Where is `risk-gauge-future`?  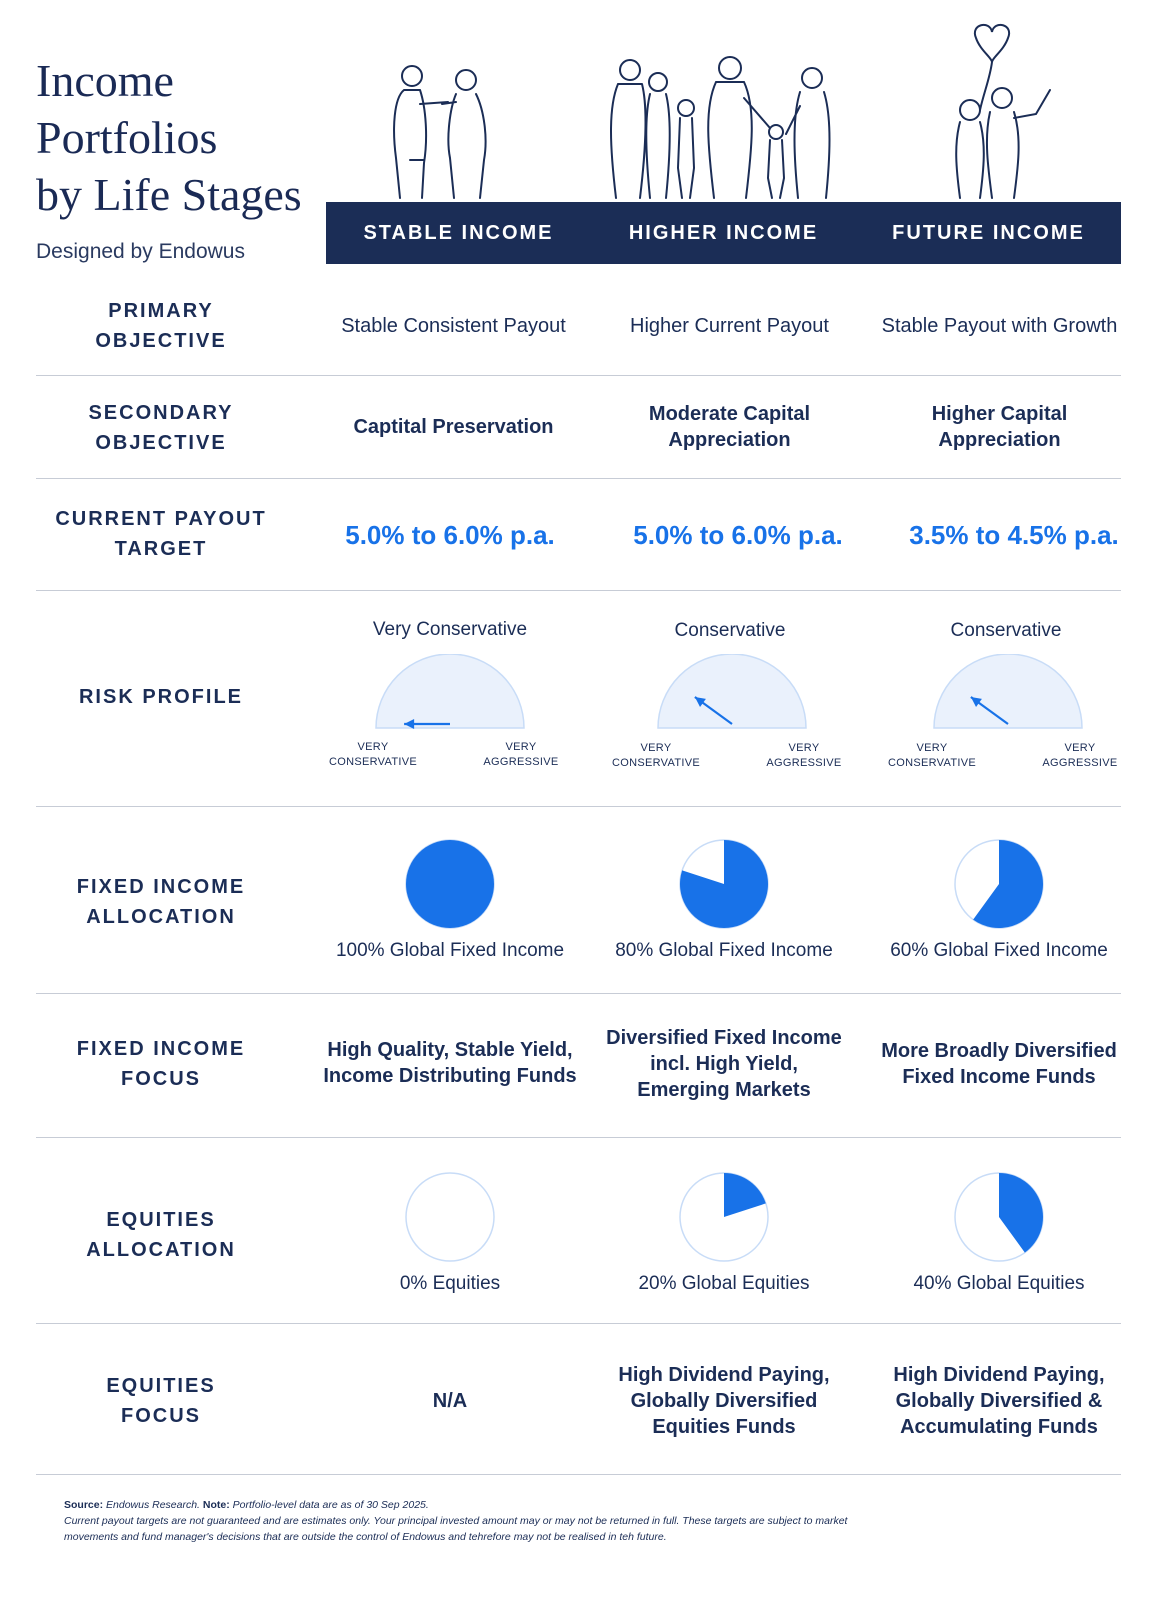 risk-gauge-future is located at coordinates (1008, 691).